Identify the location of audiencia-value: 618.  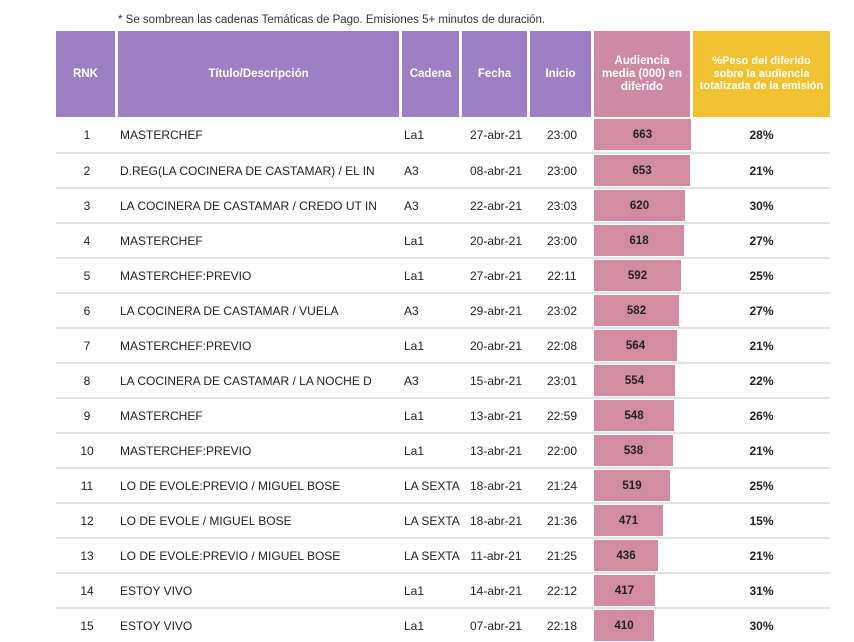
(639, 240).